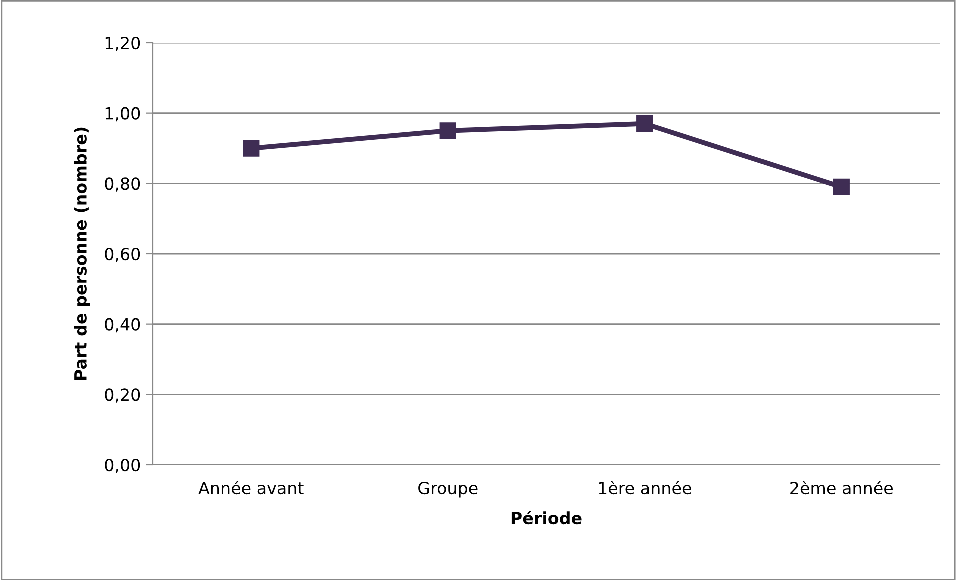 The image size is (957, 581). What do you see at coordinates (123, 44) in the screenshot?
I see `y-tick-label: 1,20` at bounding box center [123, 44].